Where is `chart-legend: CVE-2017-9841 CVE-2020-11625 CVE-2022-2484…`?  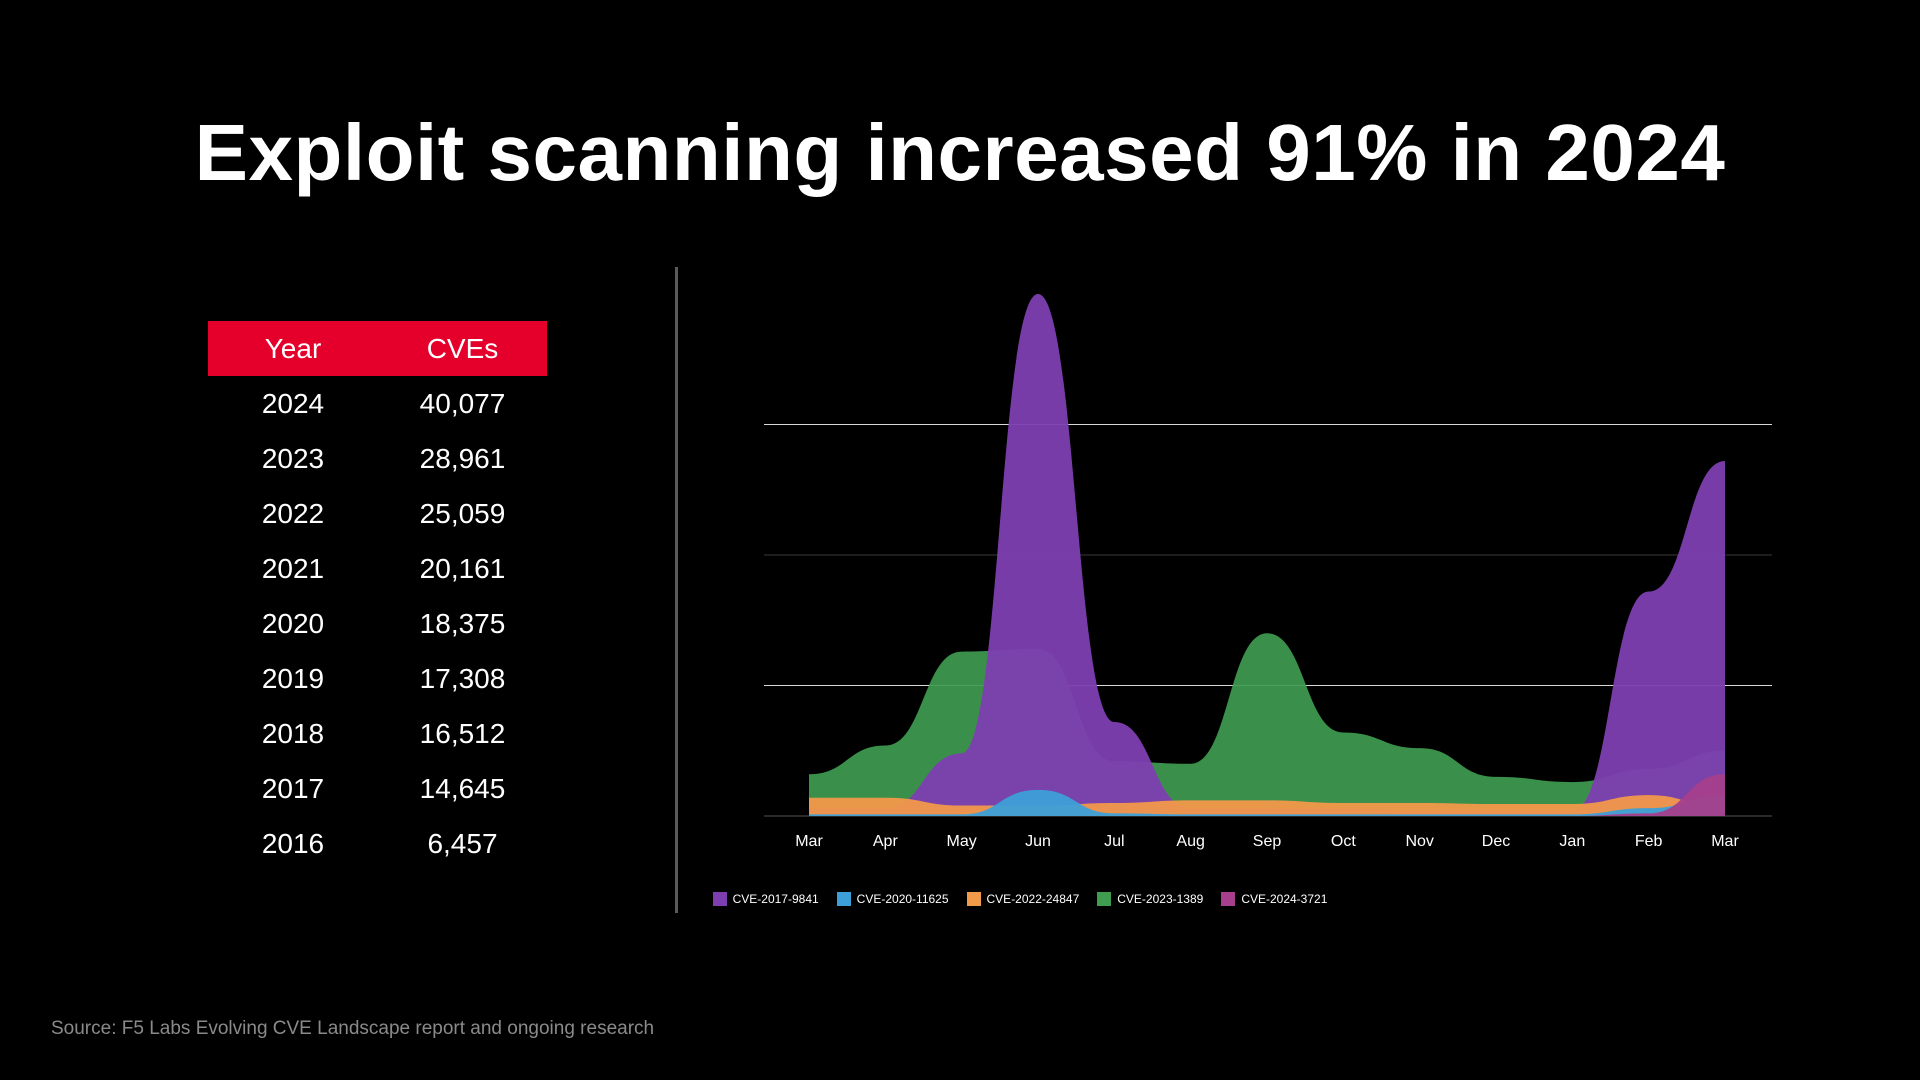
chart-legend: CVE-2017-9841 CVE-2020-11625 CVE-2022-2484… is located at coordinates (960, 899).